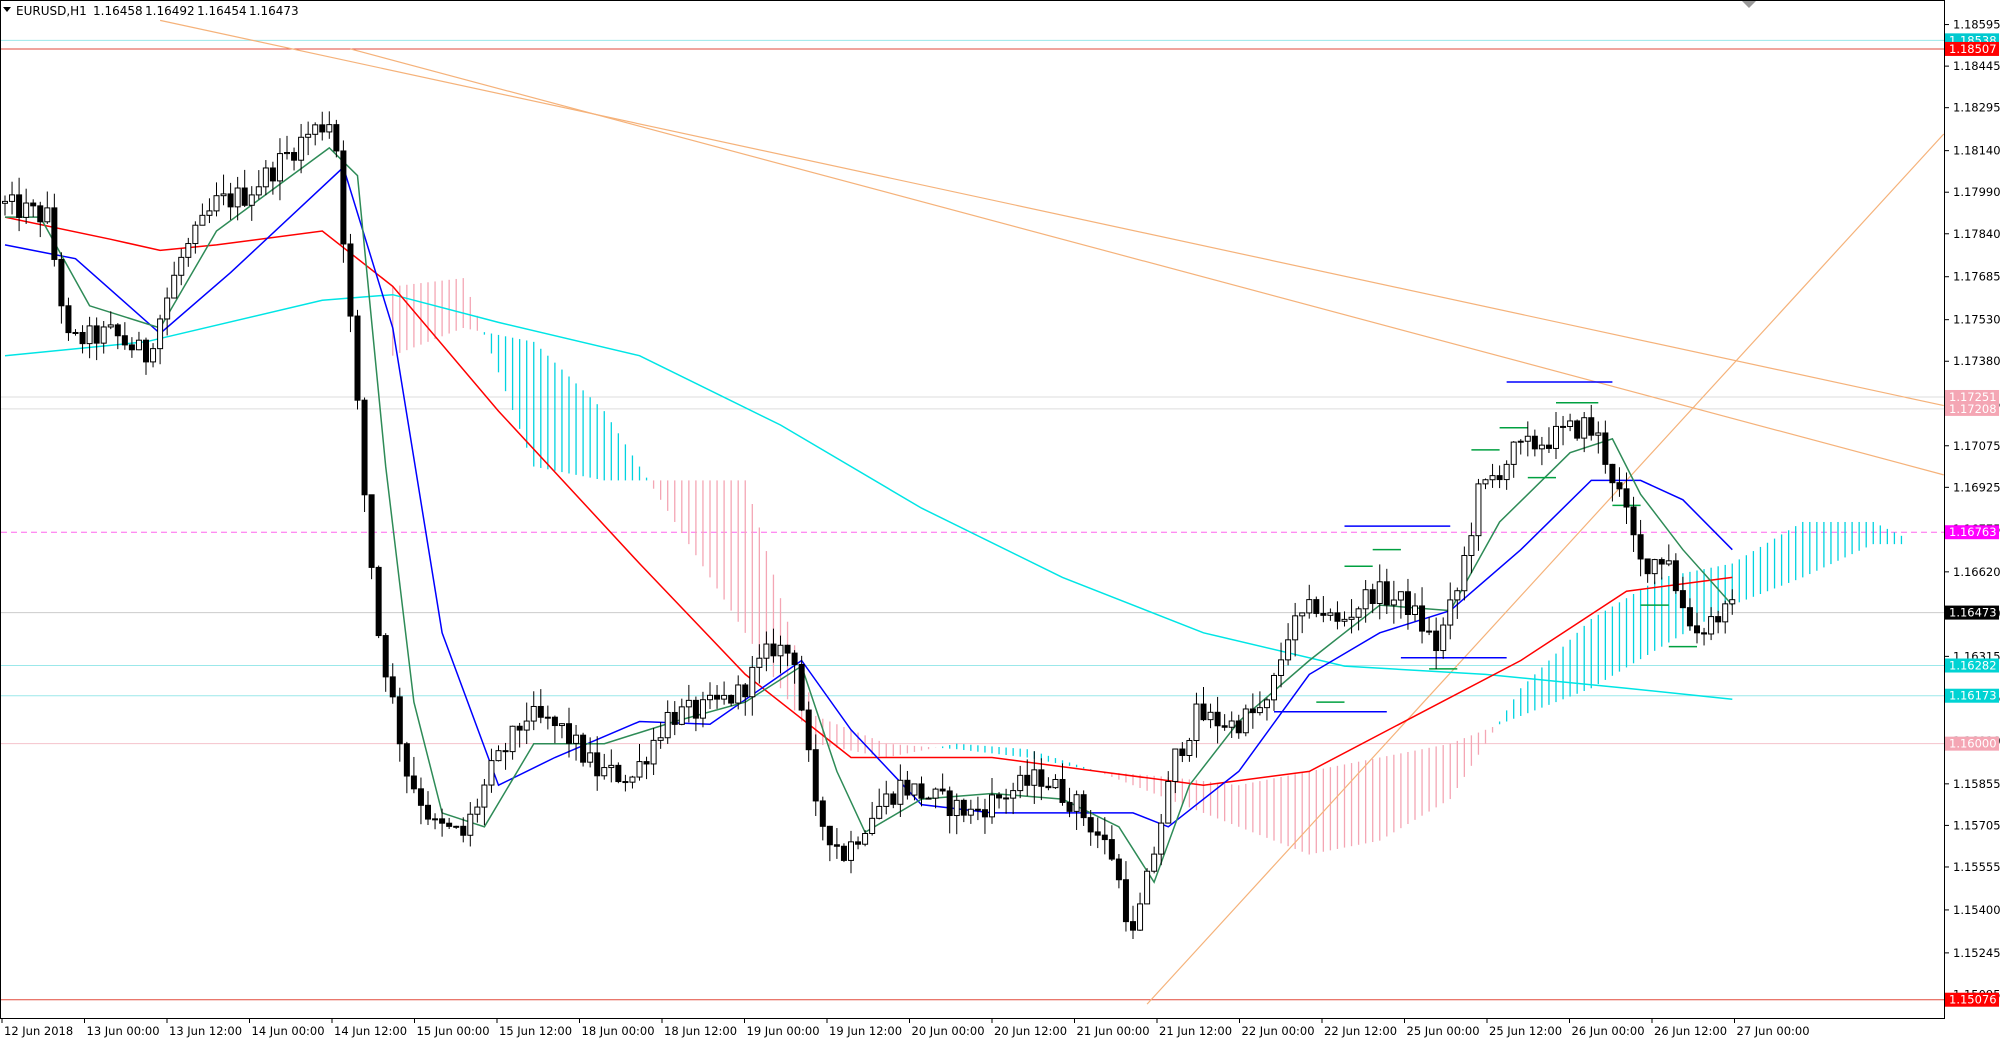 The image size is (2000, 1040). Describe the element at coordinates (1976, 361) in the screenshot. I see `y-tick-label: 1.17380` at that location.